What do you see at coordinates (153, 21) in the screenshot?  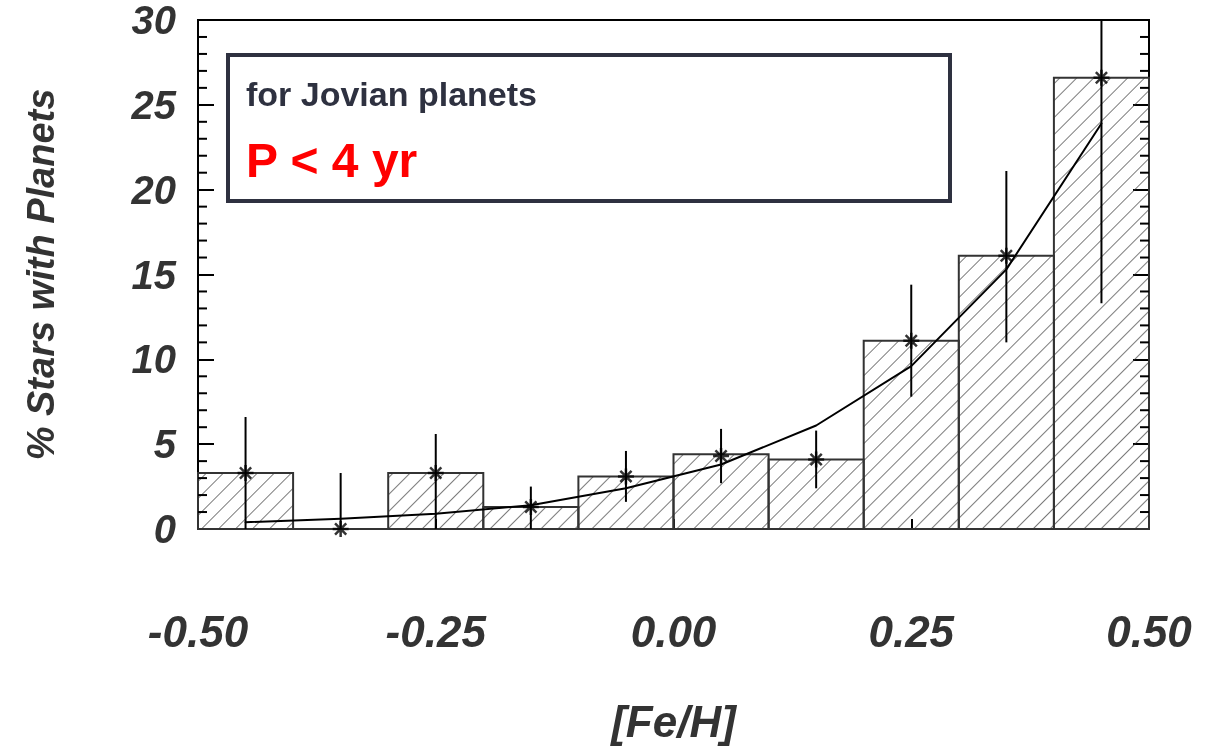 I see `y-tick-label: 30` at bounding box center [153, 21].